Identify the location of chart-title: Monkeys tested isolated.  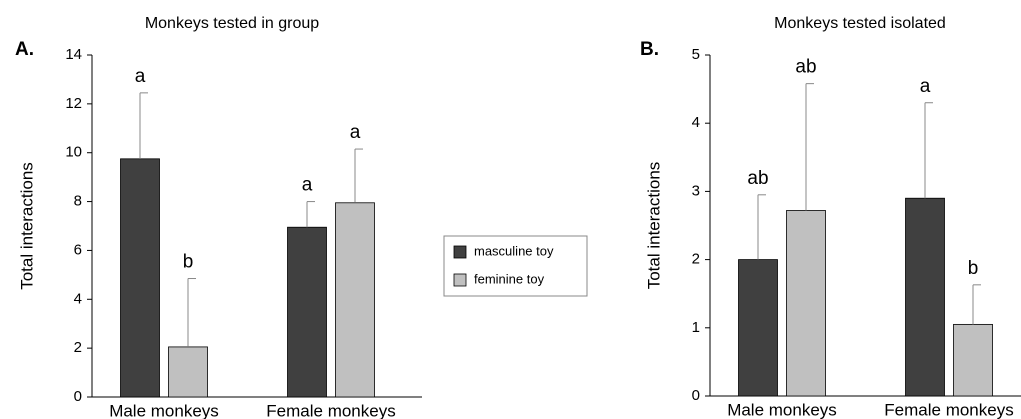
(860, 23).